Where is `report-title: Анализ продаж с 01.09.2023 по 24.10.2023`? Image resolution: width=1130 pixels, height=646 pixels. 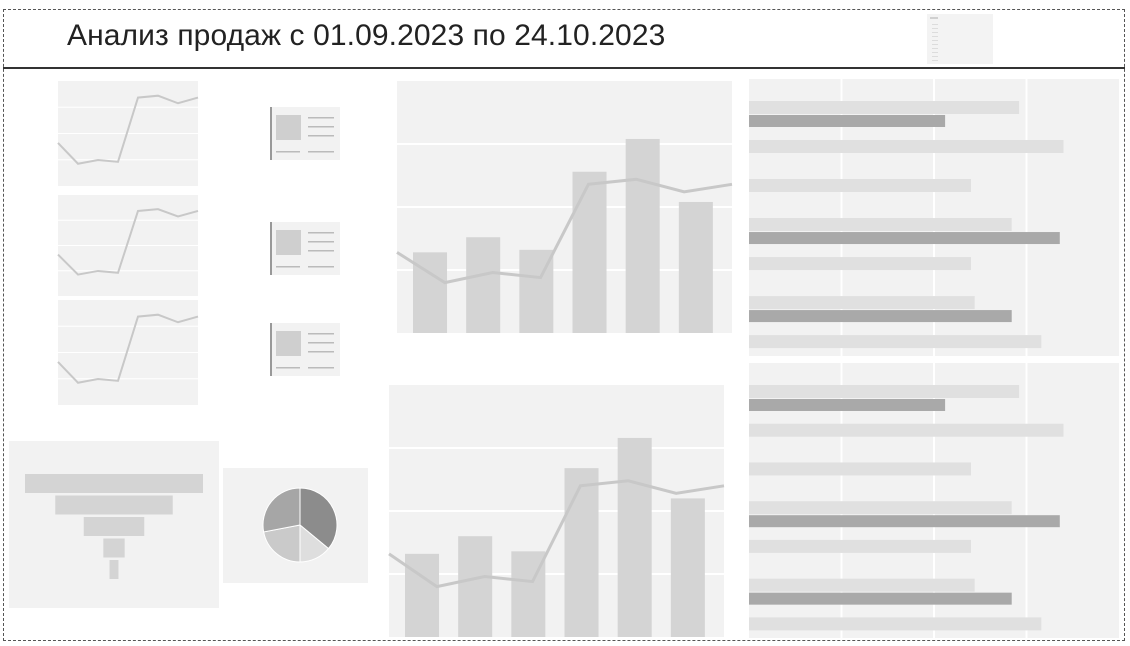
report-title: Анализ продаж с 01.09.2023 по 24.10.2023 is located at coordinates (366, 35).